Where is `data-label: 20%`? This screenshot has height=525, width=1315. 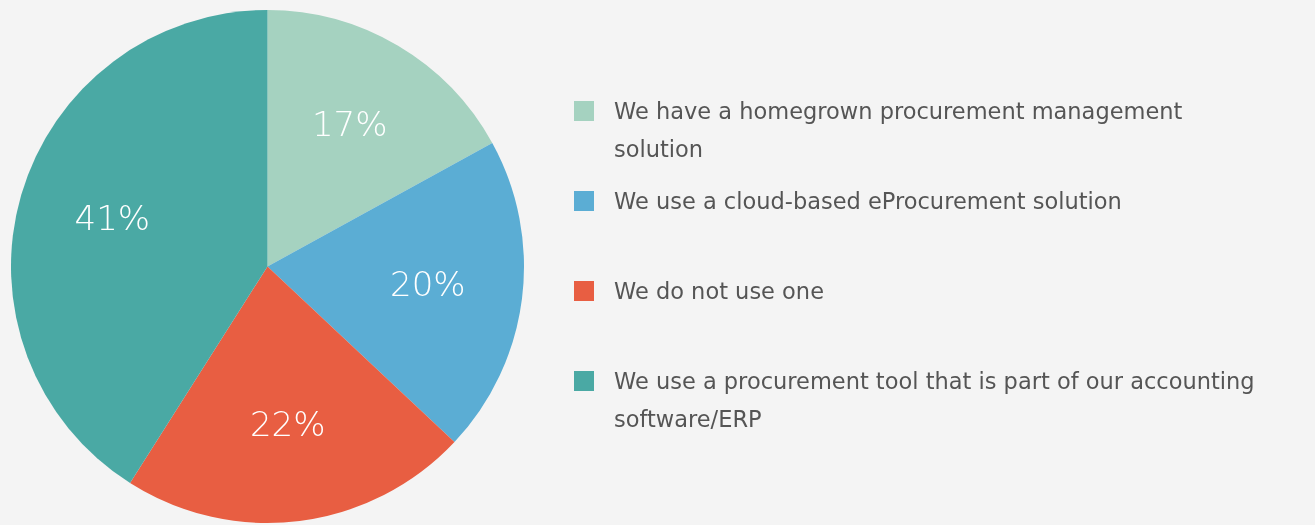
data-label: 20% is located at coordinates (428, 283).